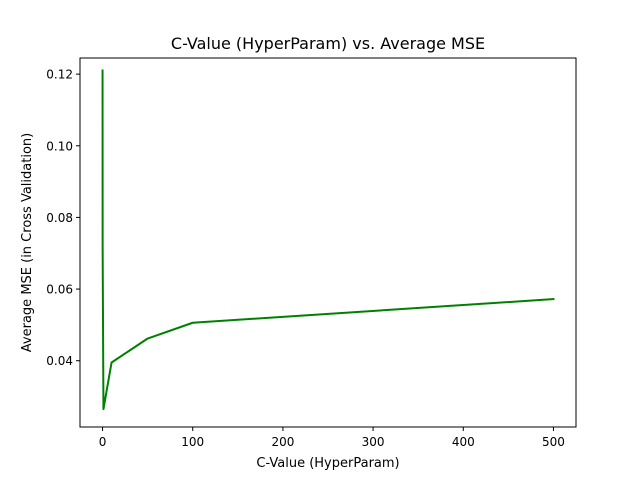 The width and height of the screenshot is (640, 484). I want to click on x-tick-label: 400, so click(463, 442).